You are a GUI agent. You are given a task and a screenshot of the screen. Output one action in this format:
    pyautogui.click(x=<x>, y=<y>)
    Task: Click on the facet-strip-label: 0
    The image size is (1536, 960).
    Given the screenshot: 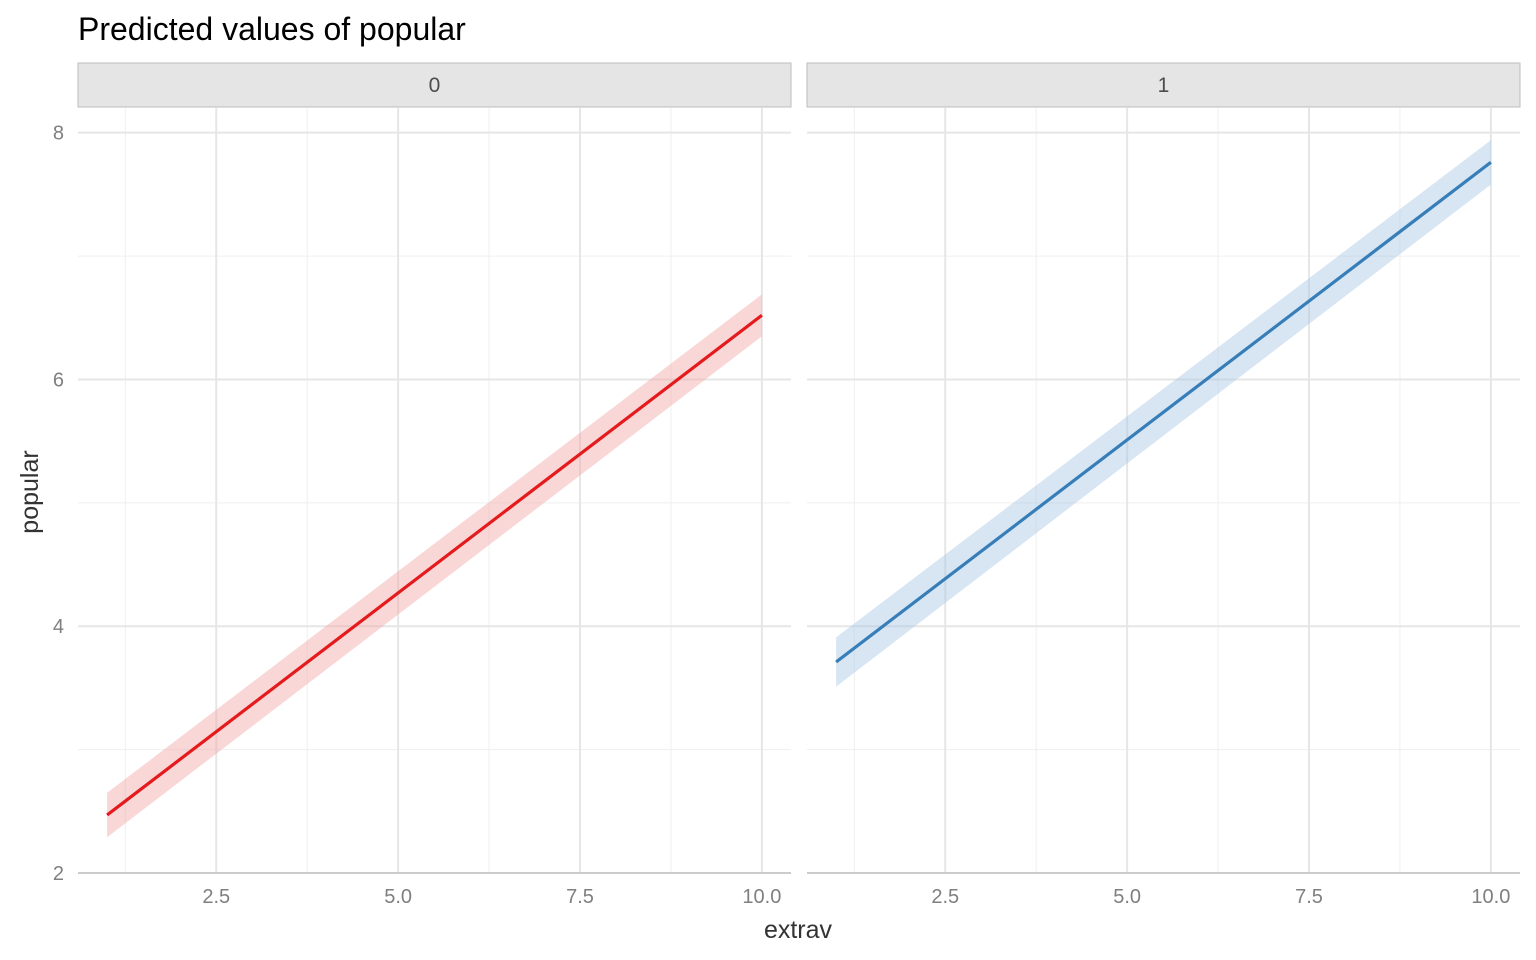 What is the action you would take?
    pyautogui.click(x=435, y=85)
    